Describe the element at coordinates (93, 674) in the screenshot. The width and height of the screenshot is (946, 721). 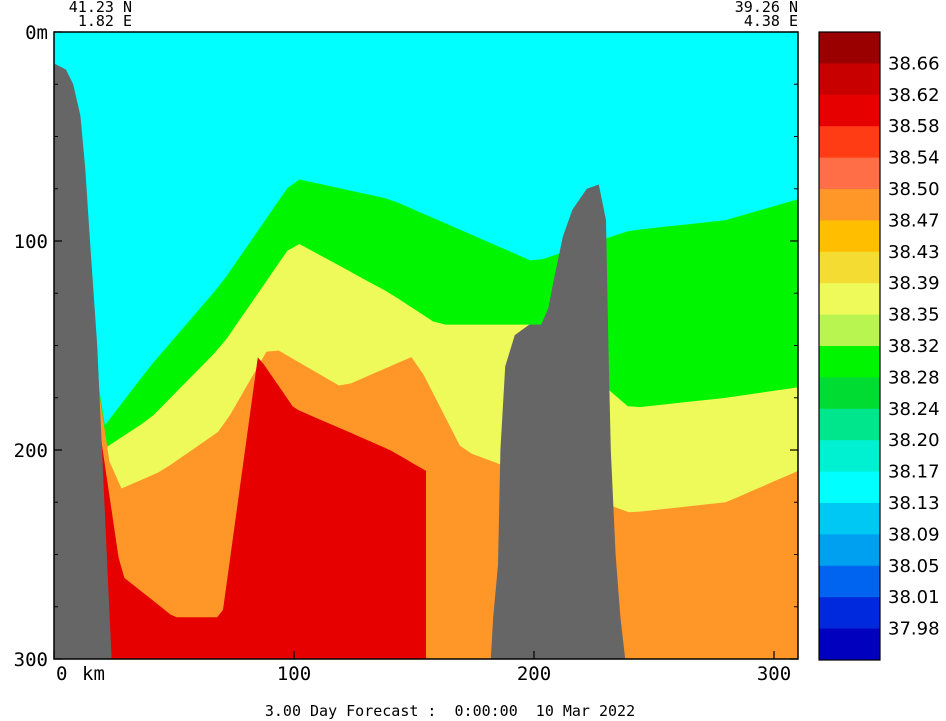
I see `x-unit-label: km` at that location.